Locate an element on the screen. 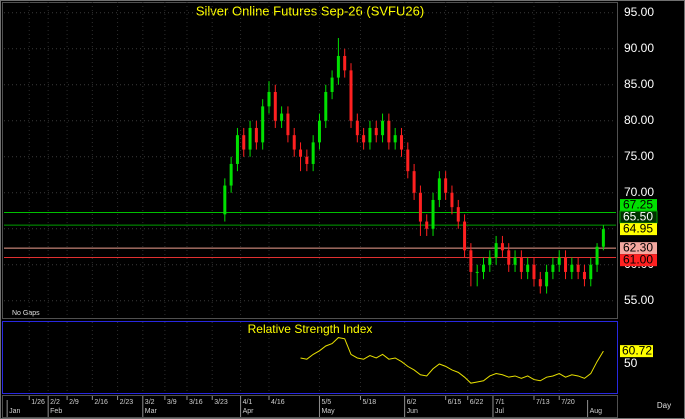  x-tick-label: 6/15 is located at coordinates (455, 402).